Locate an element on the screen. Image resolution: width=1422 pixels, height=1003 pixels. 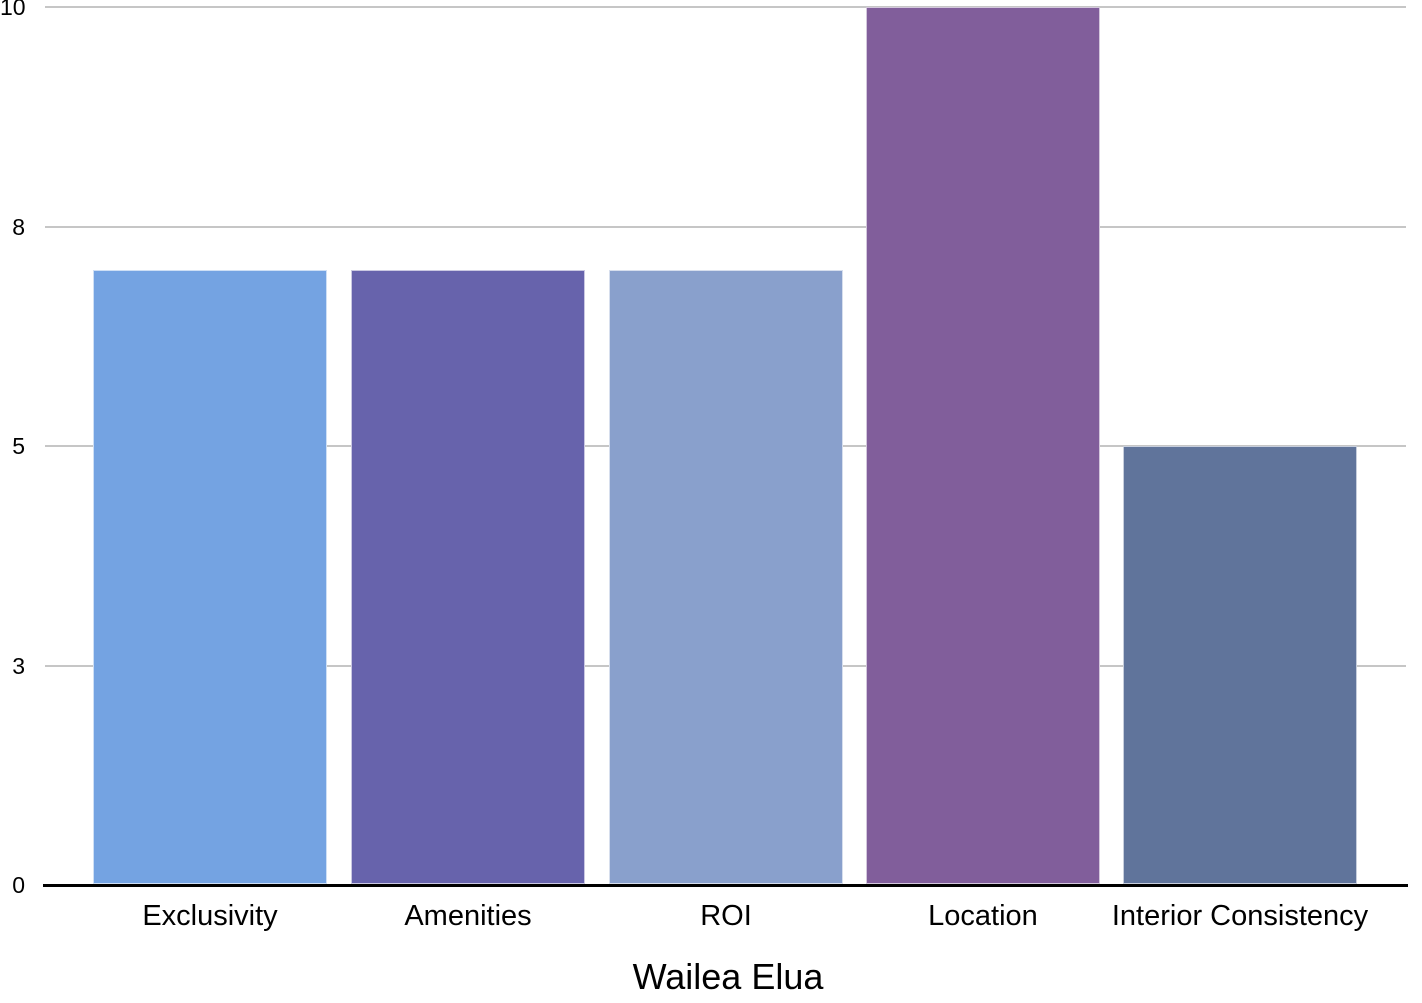
y-axis-tick-label: 0 is located at coordinates (18, 885).